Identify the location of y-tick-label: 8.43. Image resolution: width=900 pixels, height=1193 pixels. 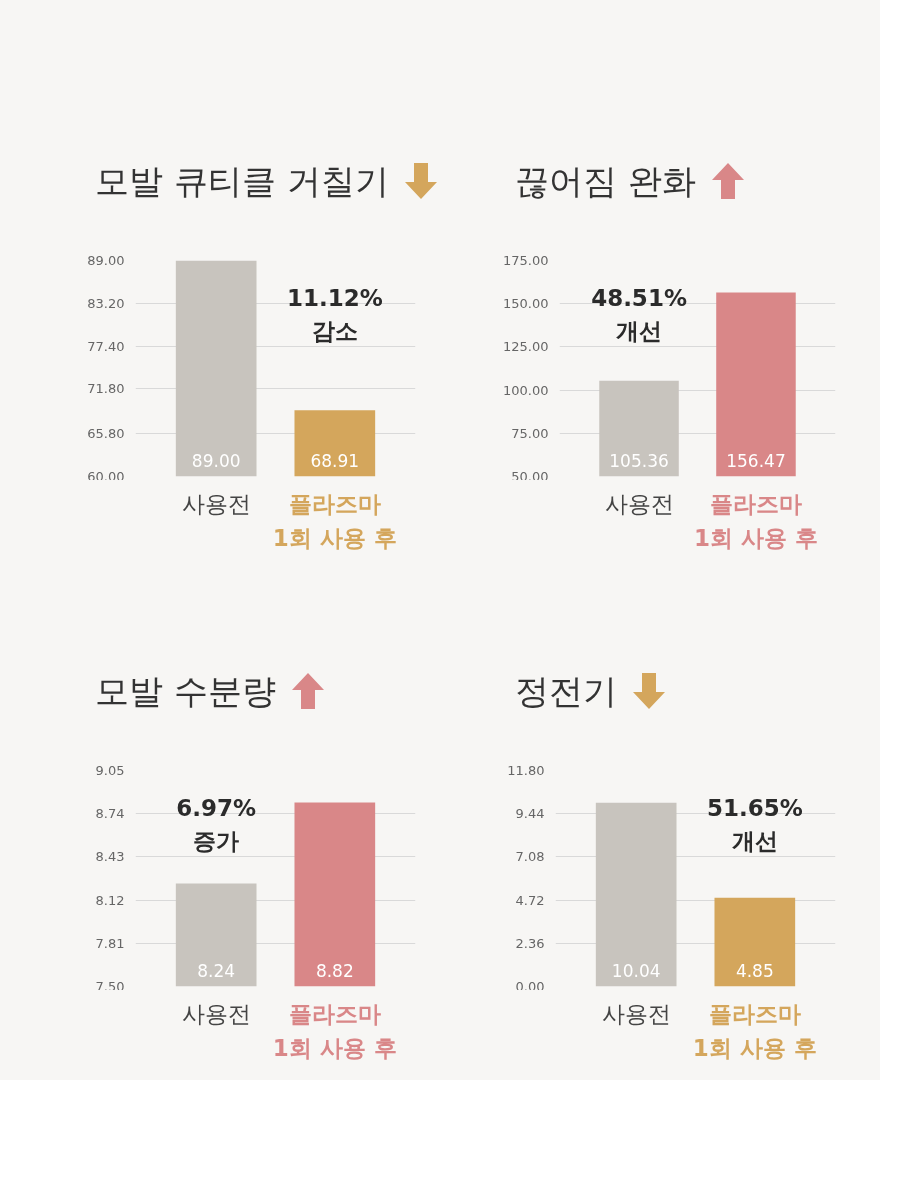
(110, 857).